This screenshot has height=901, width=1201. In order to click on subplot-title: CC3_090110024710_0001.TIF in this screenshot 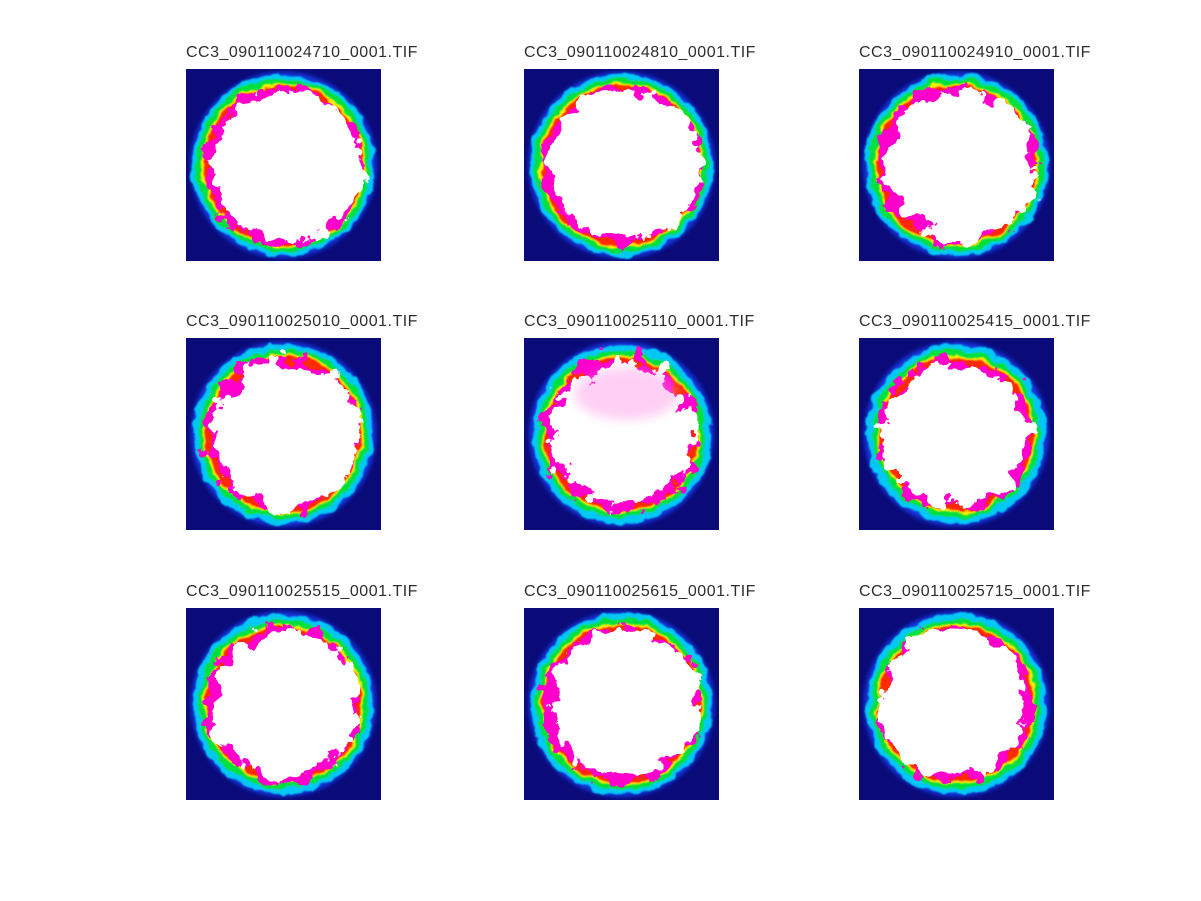, I will do `click(302, 52)`.